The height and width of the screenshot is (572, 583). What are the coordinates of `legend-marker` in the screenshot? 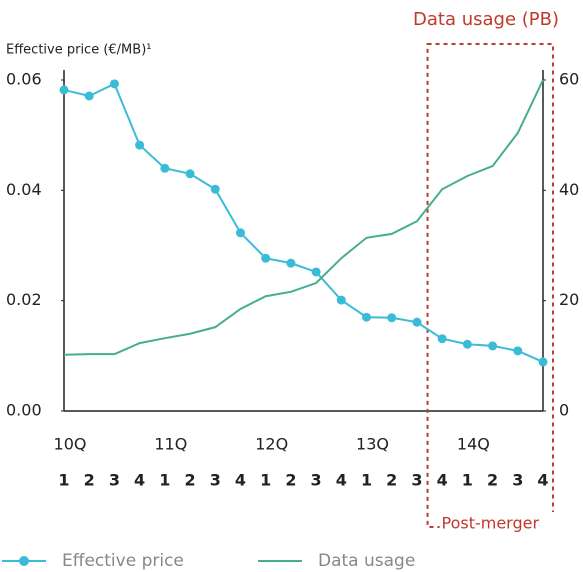 It's located at (24, 561).